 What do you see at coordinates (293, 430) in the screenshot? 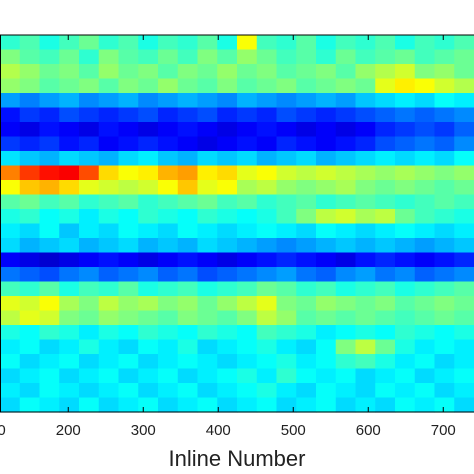
I see `x-tick-label: 500` at bounding box center [293, 430].